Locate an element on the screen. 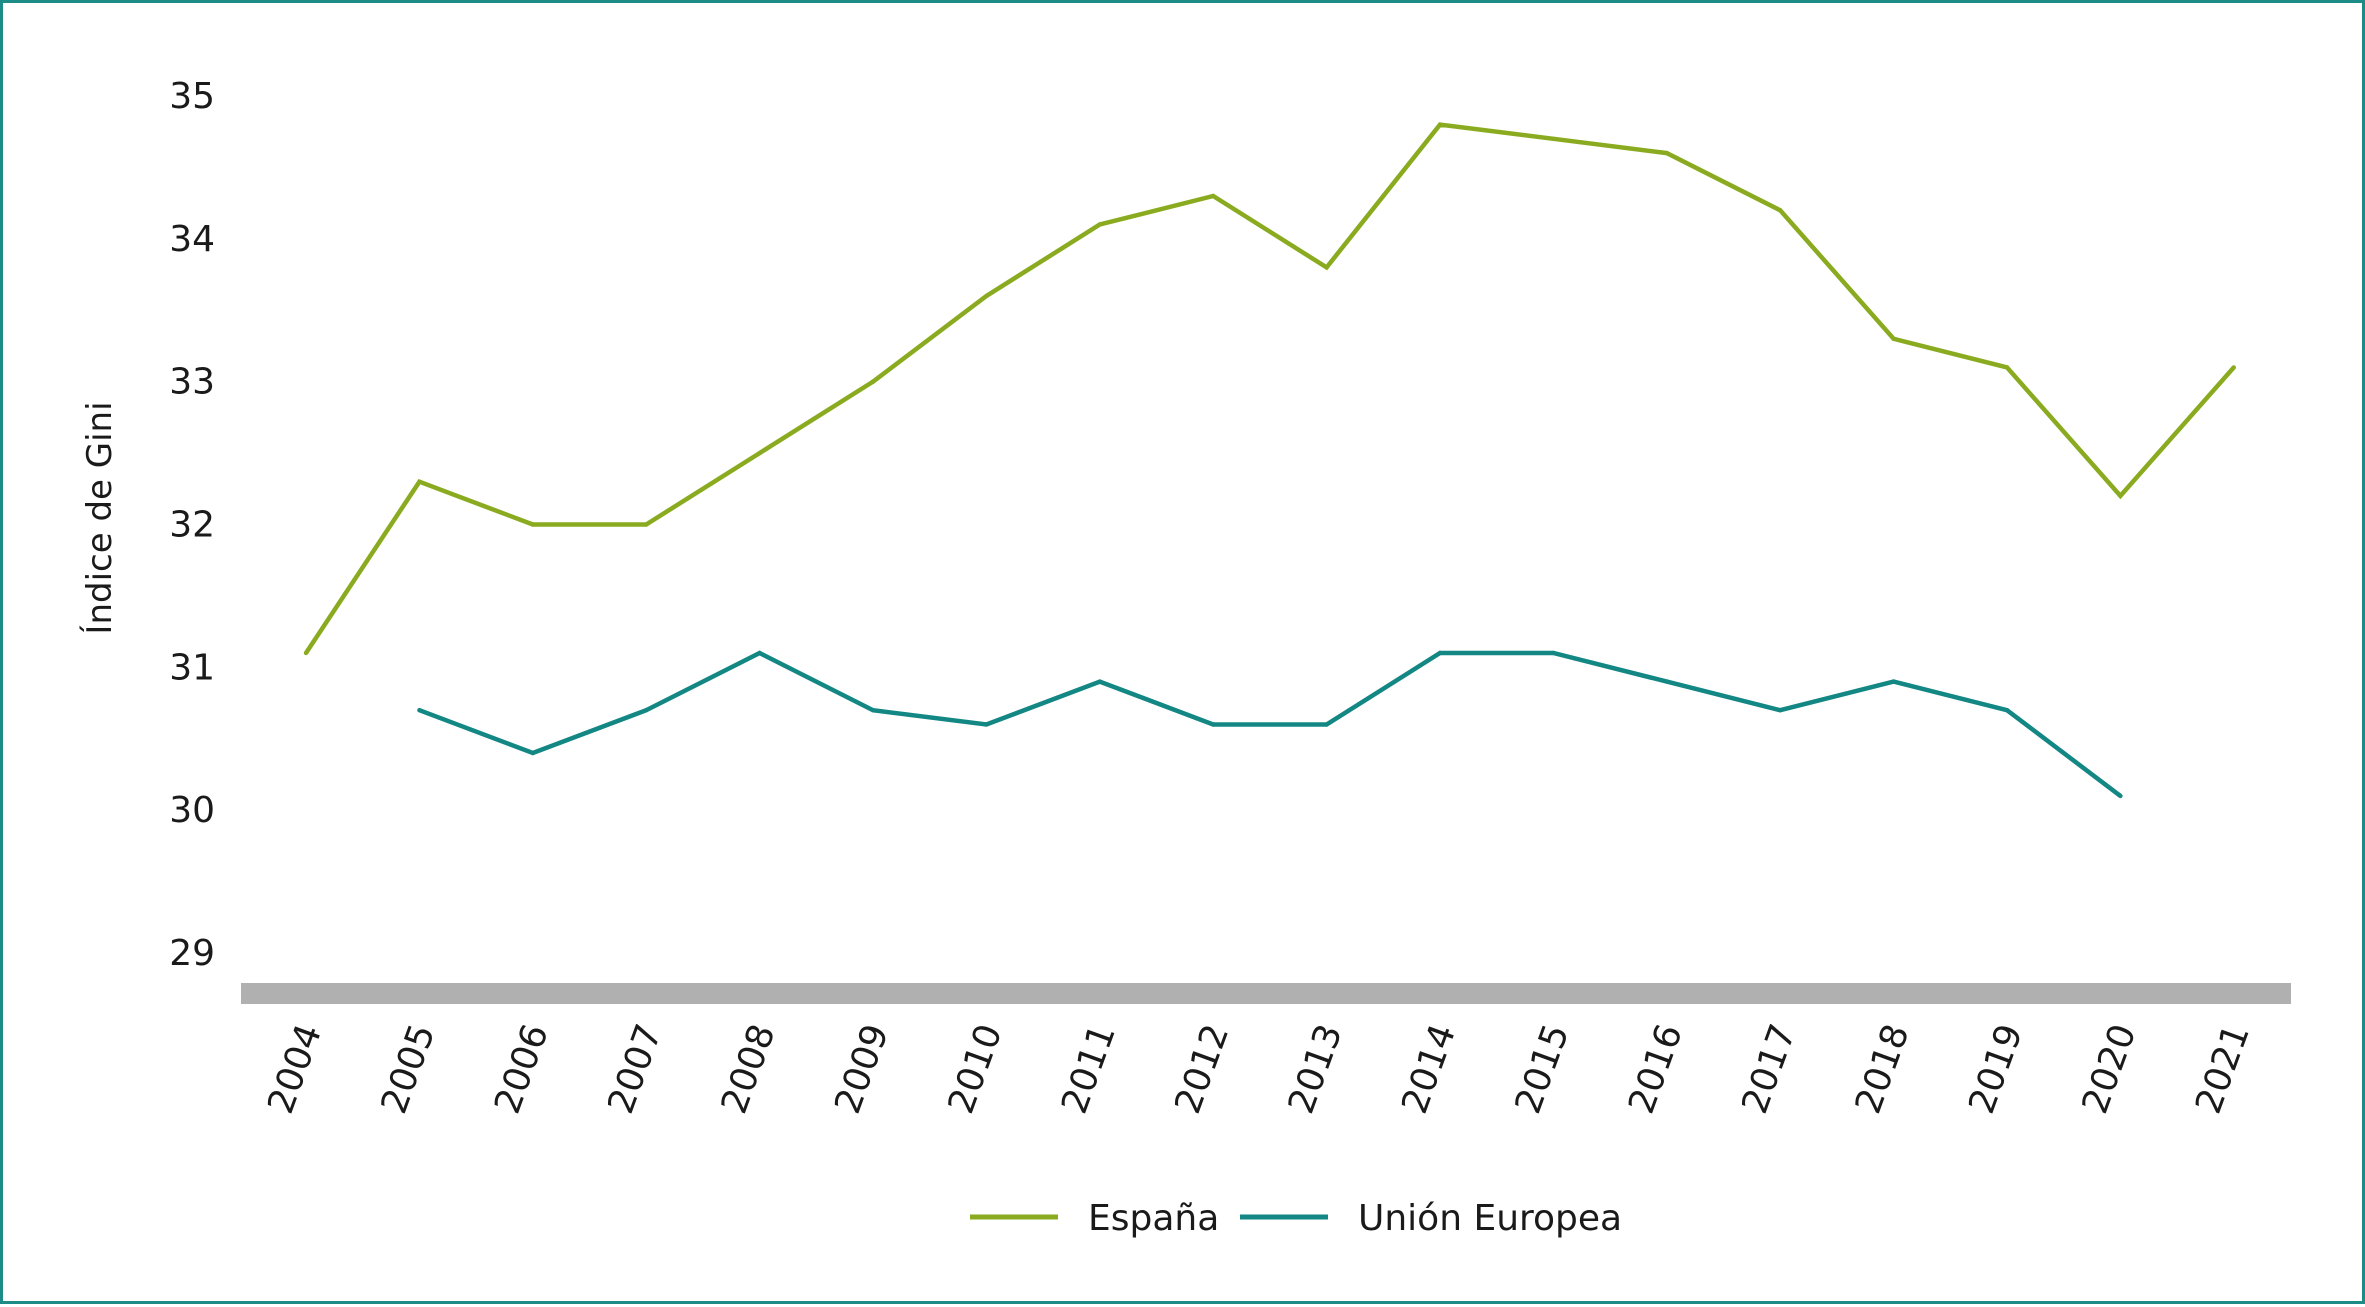  series-line is located at coordinates (1270, 724).